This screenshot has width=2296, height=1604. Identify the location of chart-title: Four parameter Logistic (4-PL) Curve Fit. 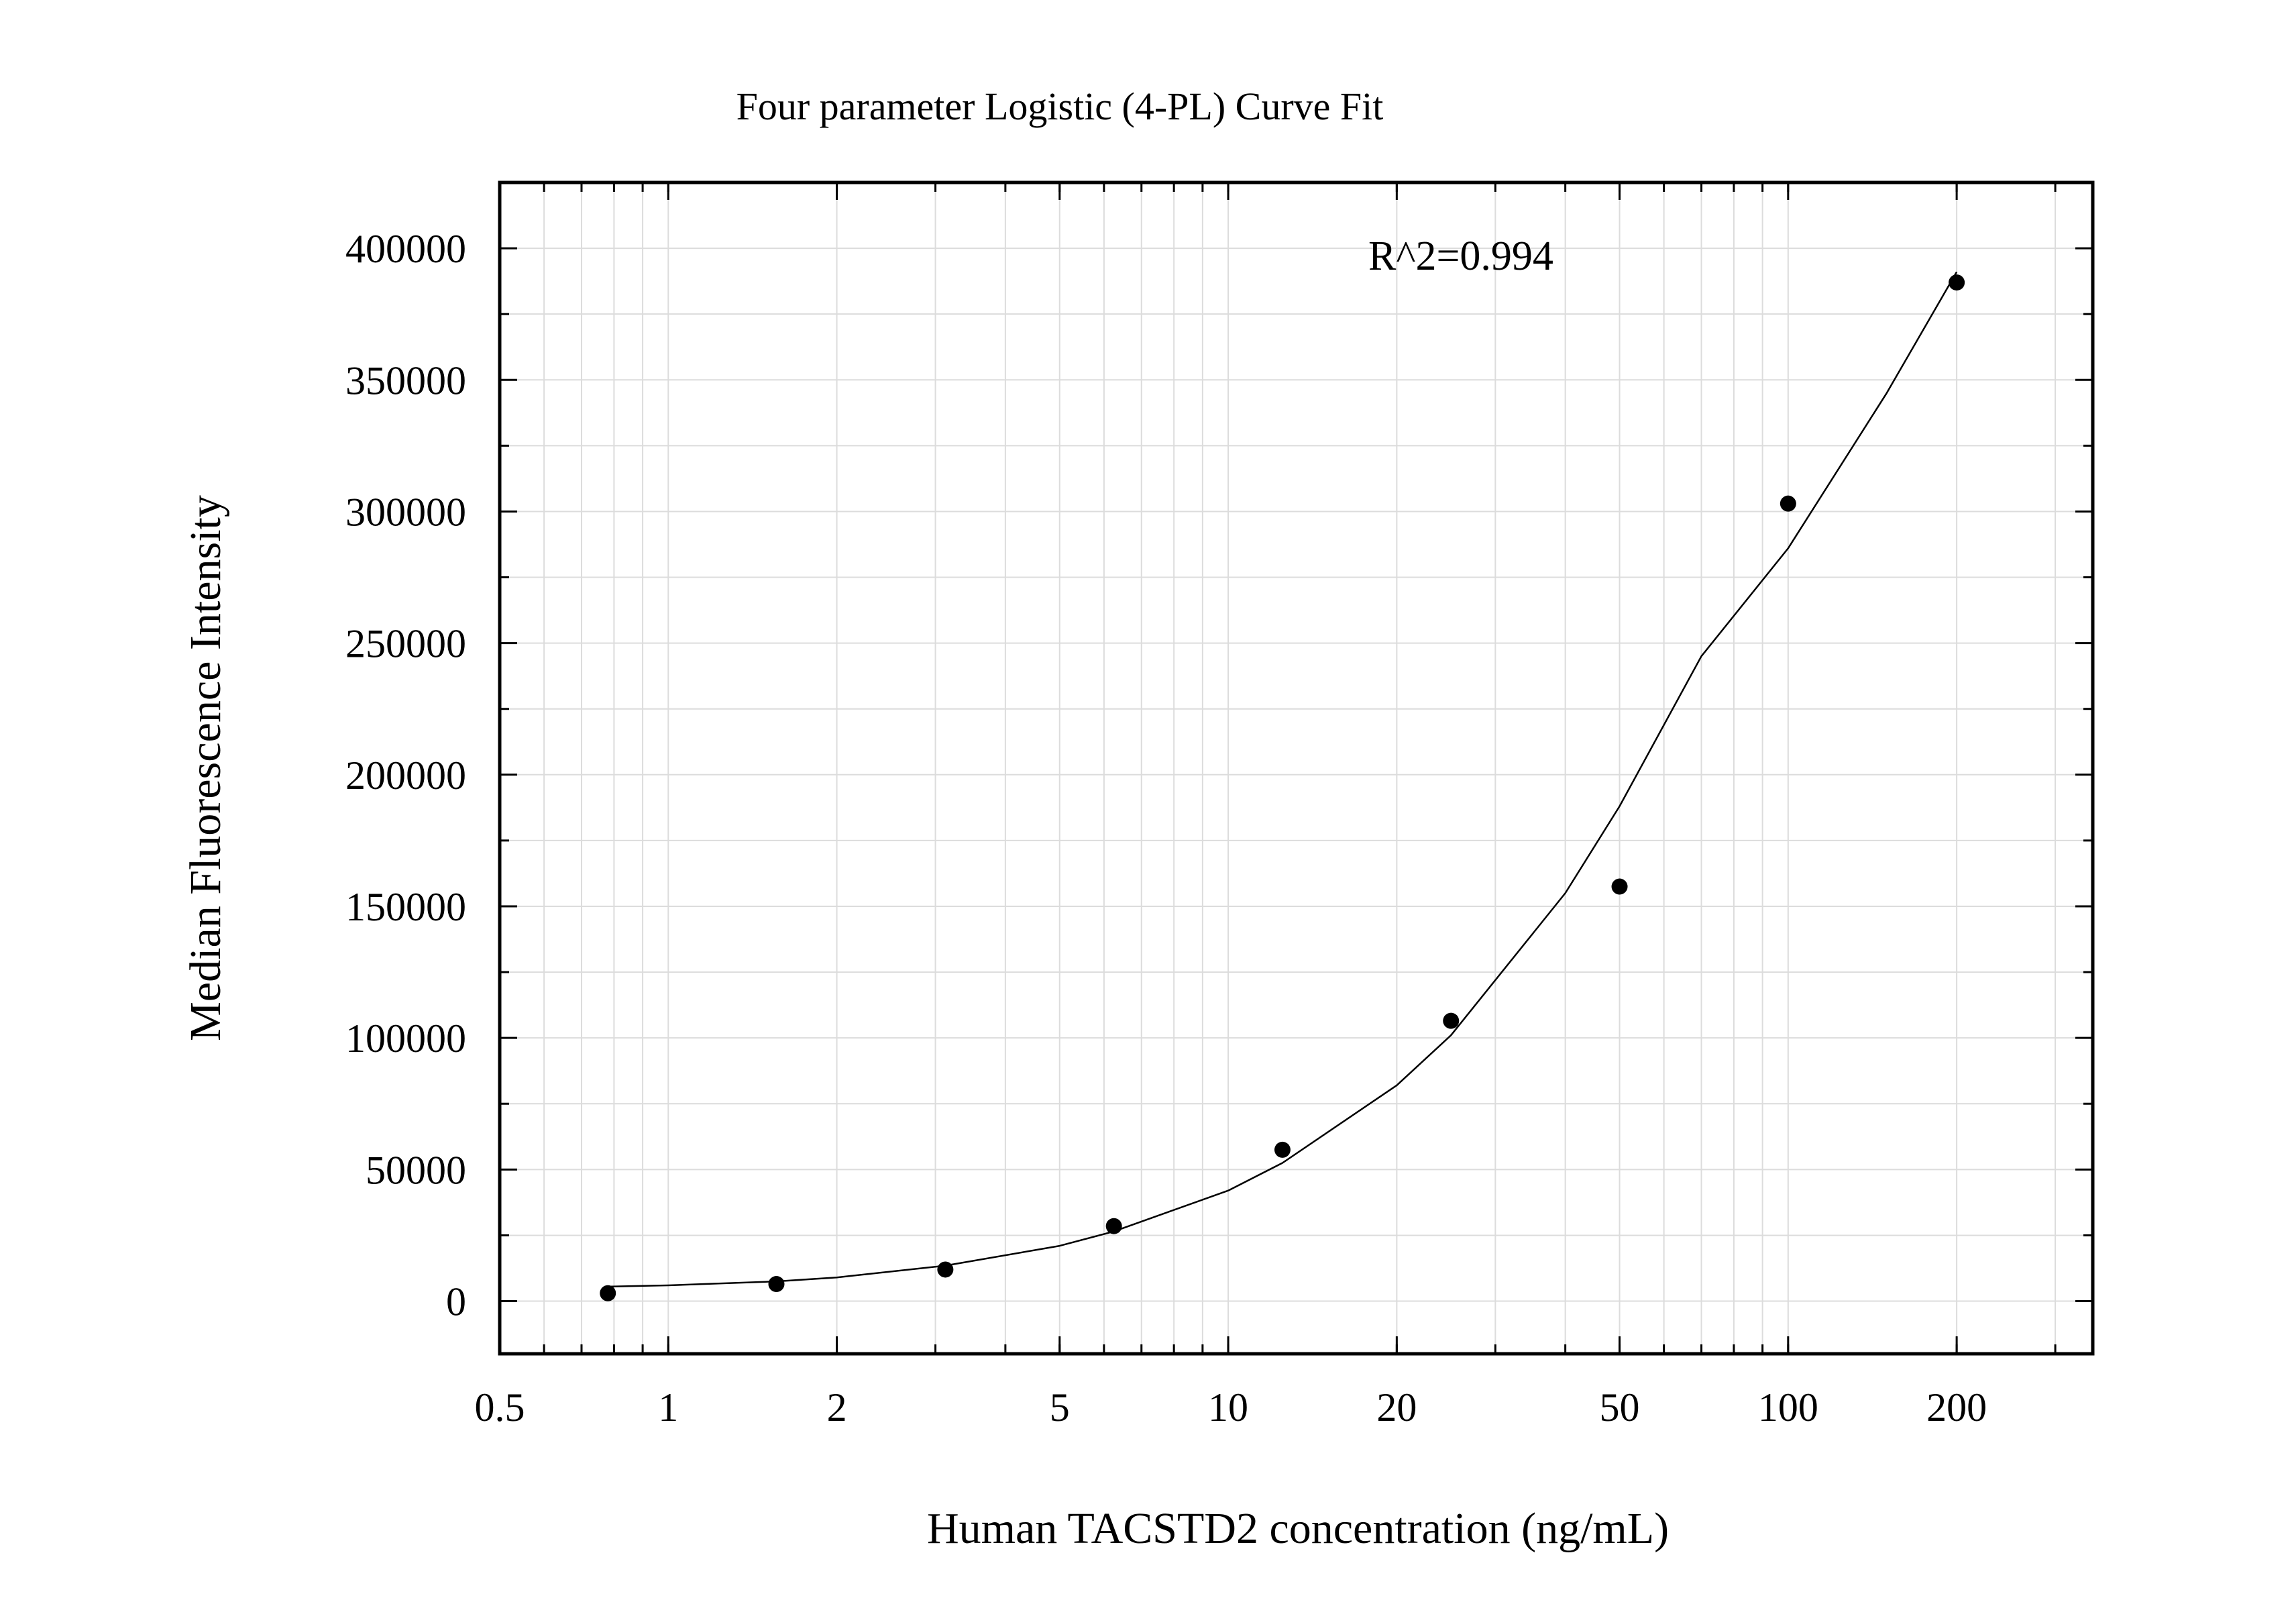
(1060, 106).